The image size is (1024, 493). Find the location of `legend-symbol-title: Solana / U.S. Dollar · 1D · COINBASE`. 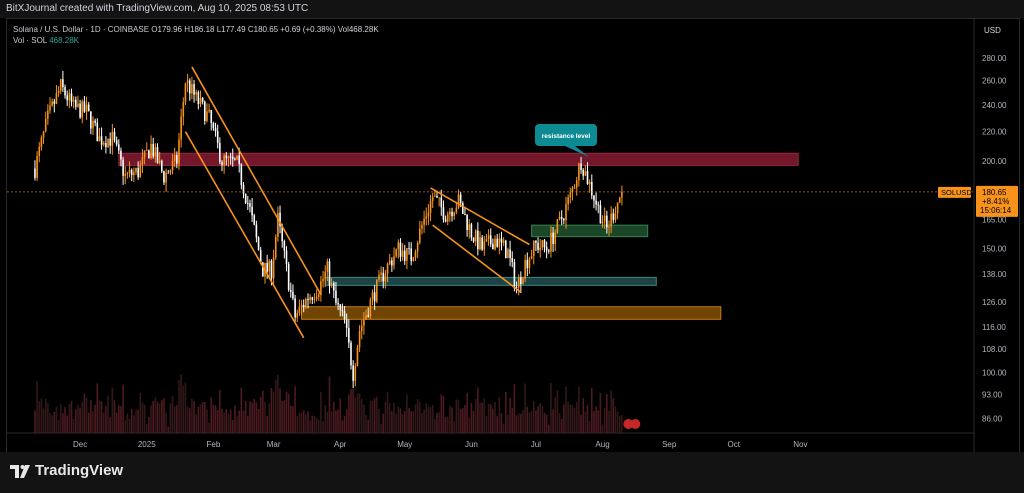

legend-symbol-title: Solana / U.S. Dollar · 1D · COINBASE is located at coordinates (81, 29).